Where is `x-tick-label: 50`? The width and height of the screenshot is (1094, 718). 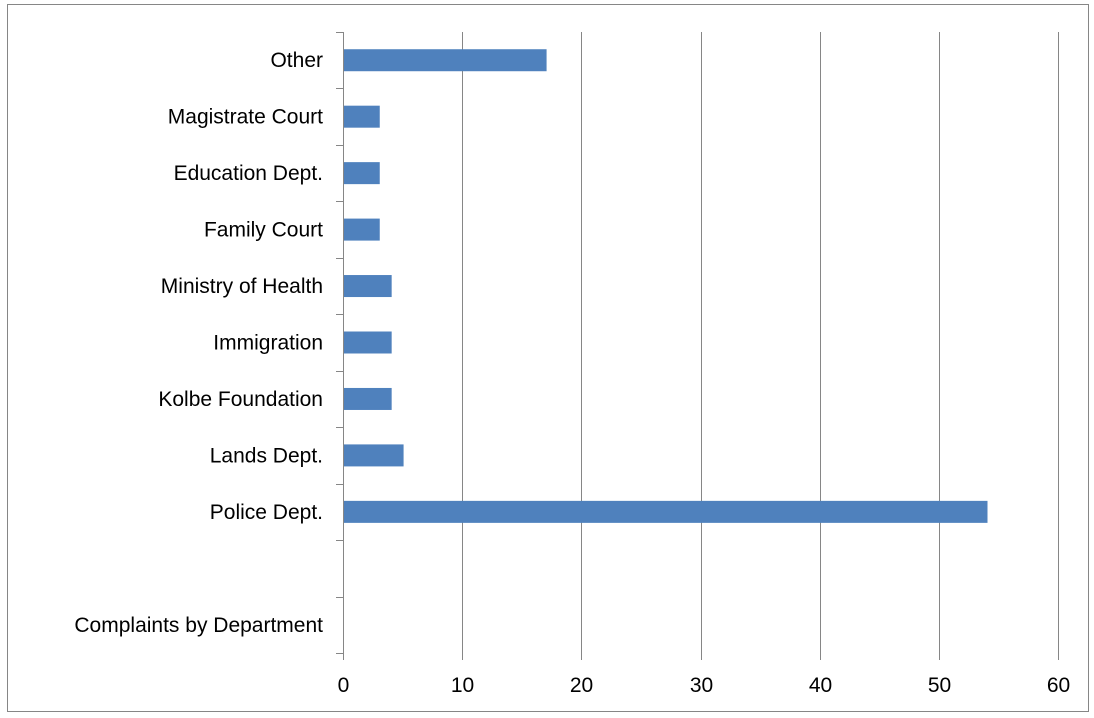 x-tick-label: 50 is located at coordinates (939, 685).